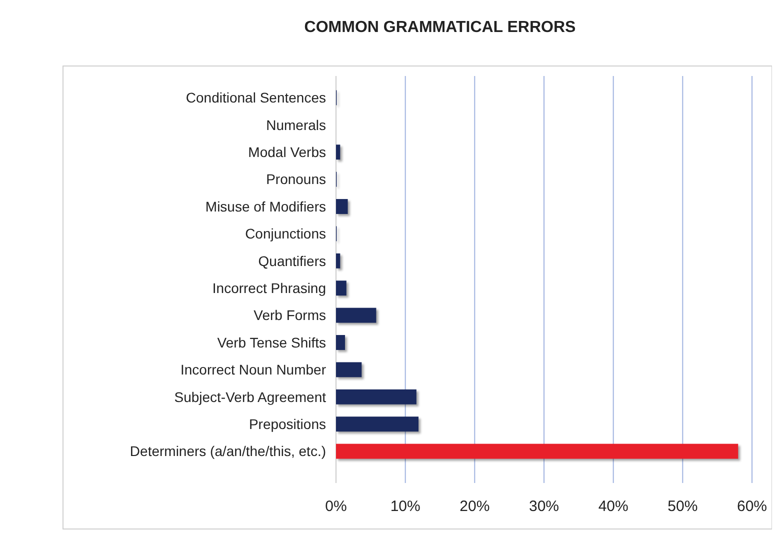 Image resolution: width=780 pixels, height=549 pixels. Describe the element at coordinates (336, 506) in the screenshot. I see `x-tick-label: 0%` at that location.